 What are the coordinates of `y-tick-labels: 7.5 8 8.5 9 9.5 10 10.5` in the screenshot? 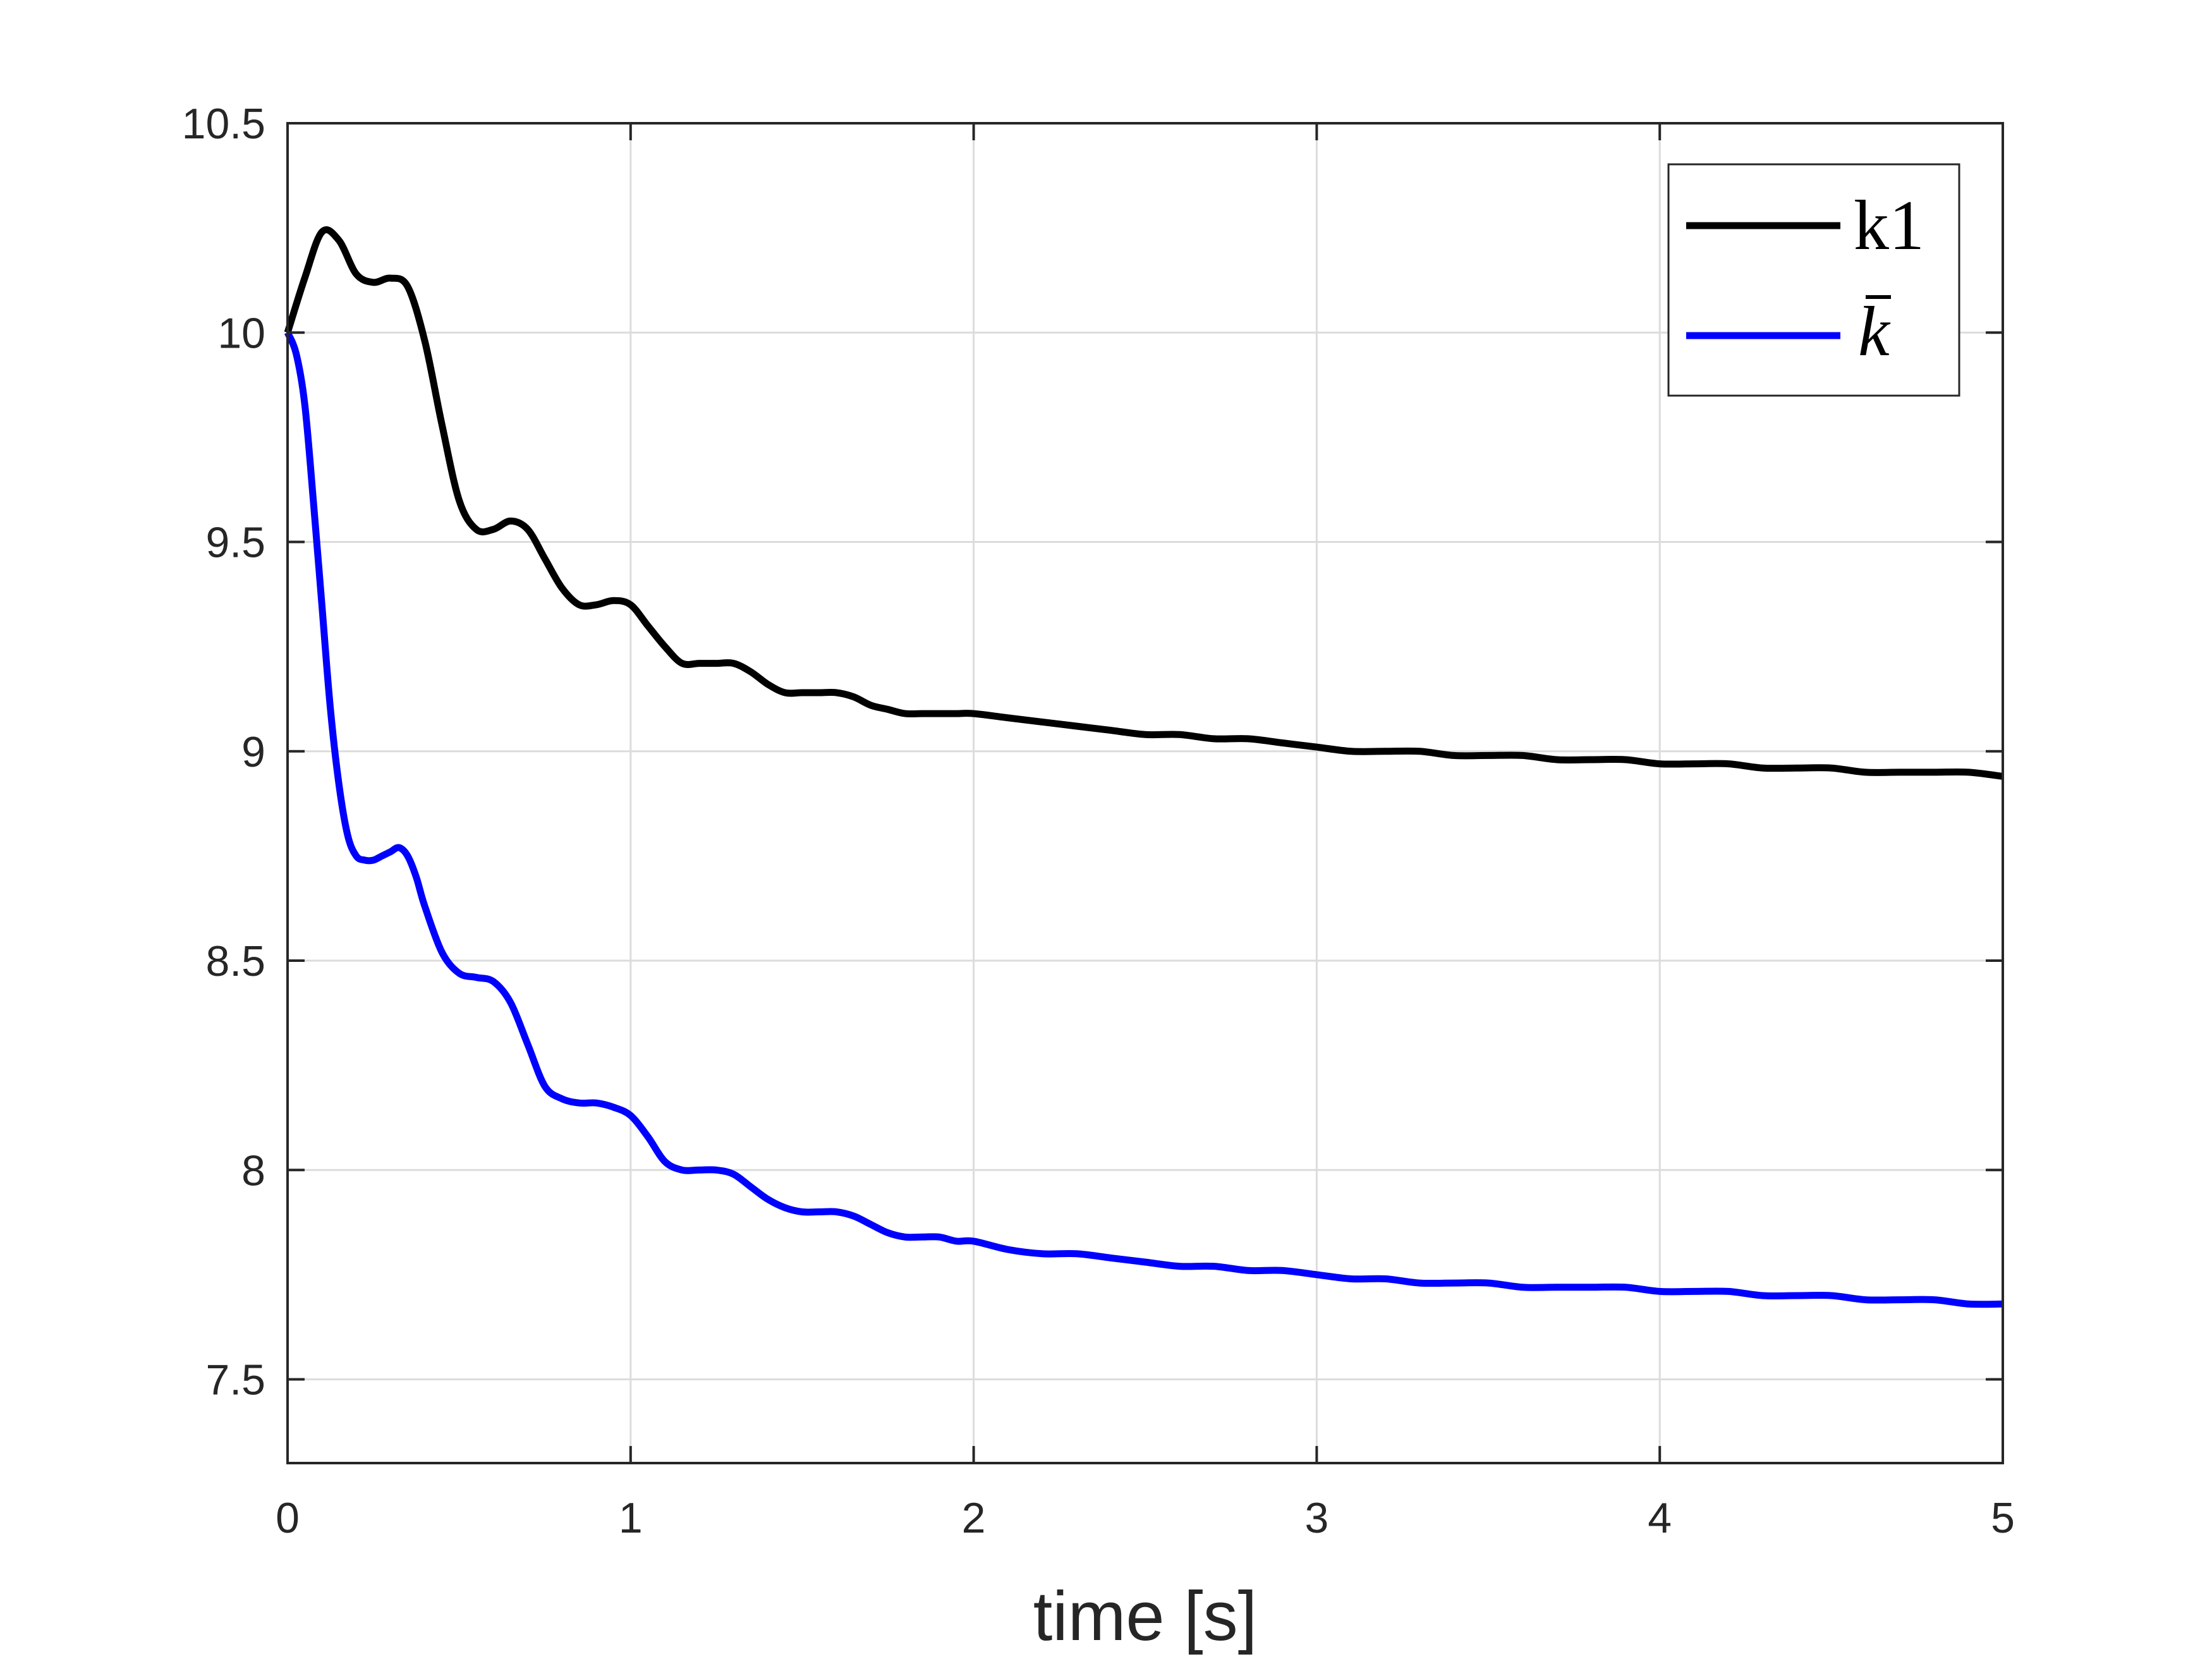 It's located at (223, 752).